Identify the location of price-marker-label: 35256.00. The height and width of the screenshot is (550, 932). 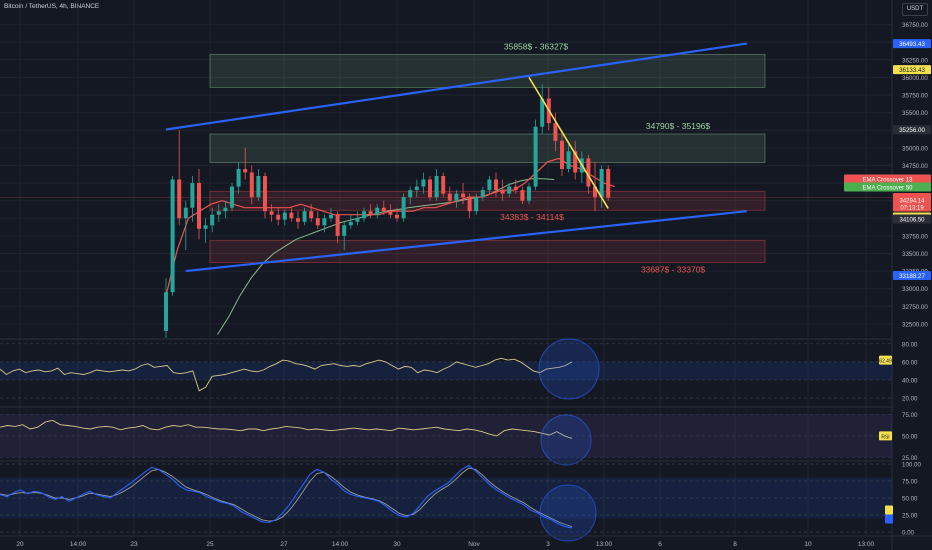
(912, 130).